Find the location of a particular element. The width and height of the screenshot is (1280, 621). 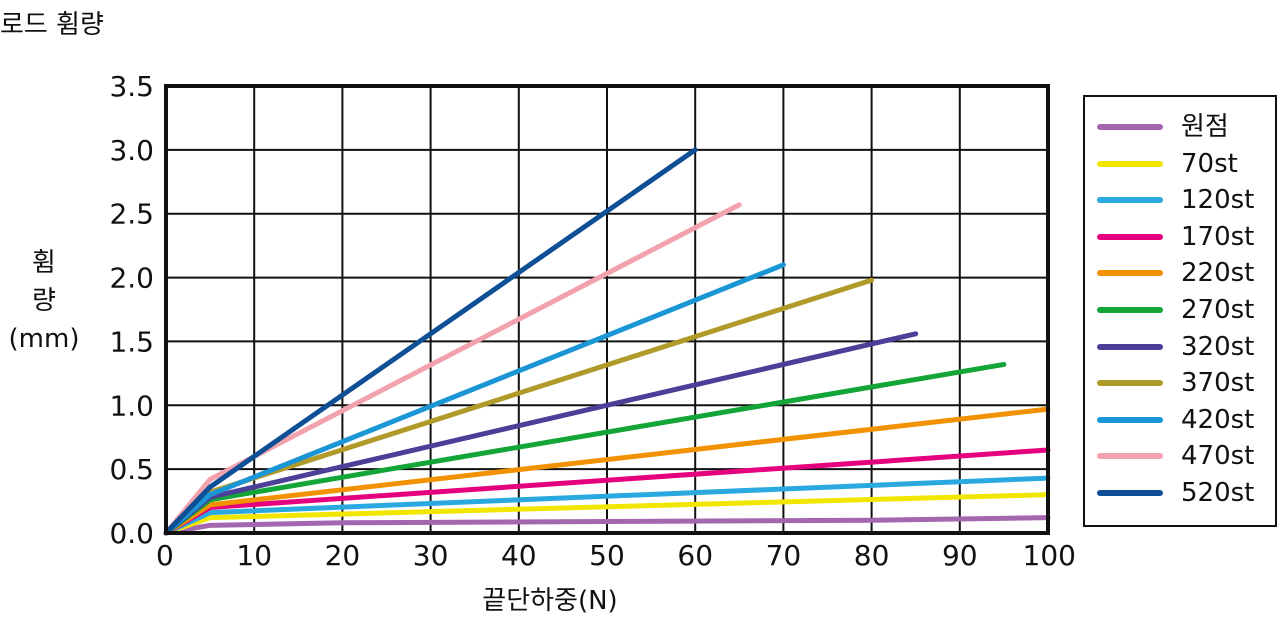

y-tick-label: 3.0 is located at coordinates (131, 150).